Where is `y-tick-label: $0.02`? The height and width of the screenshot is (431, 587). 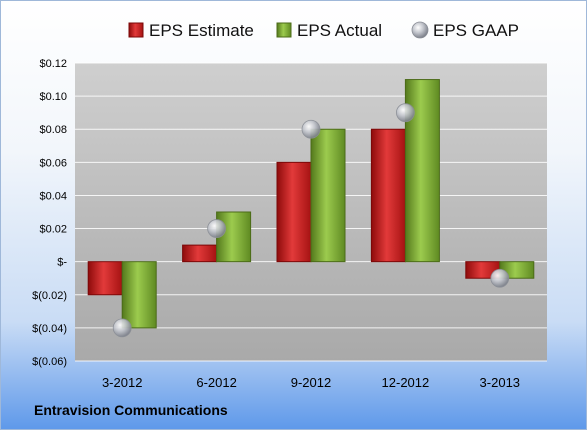
y-tick-label: $0.02 is located at coordinates (53, 230).